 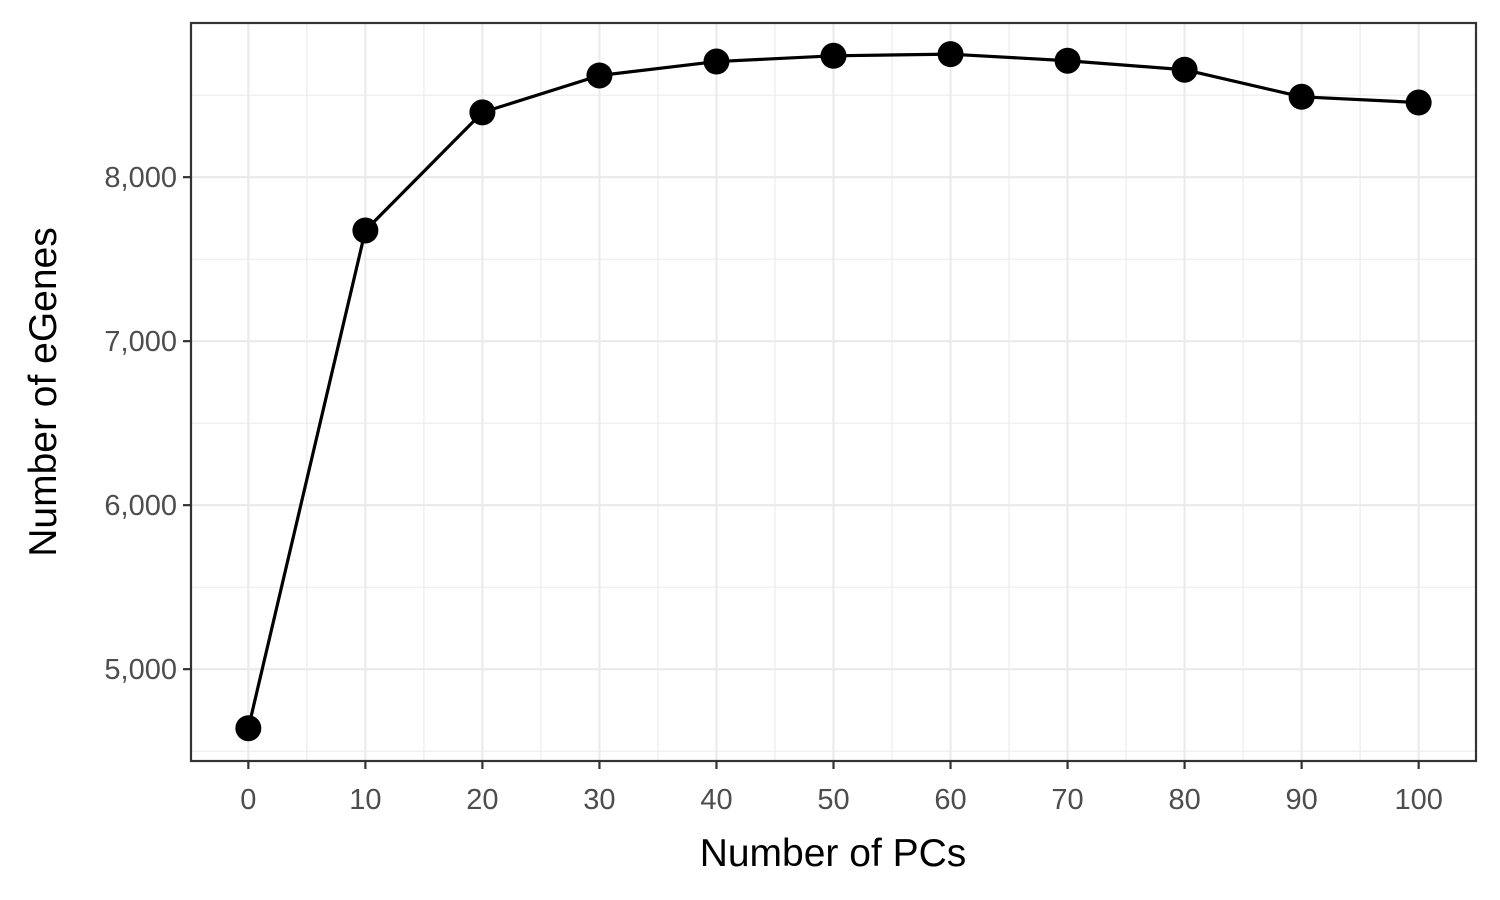 What do you see at coordinates (43, 392) in the screenshot?
I see `y-axis-title: Number of eGenes` at bounding box center [43, 392].